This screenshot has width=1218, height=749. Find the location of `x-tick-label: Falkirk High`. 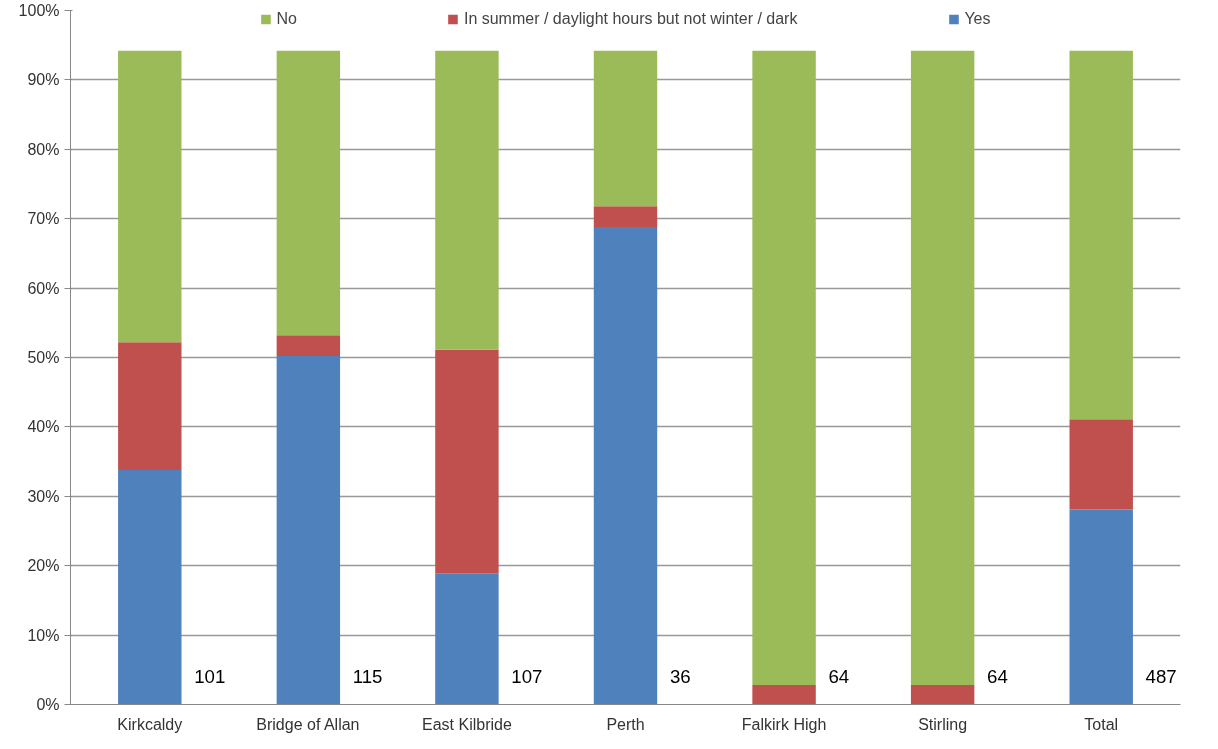

x-tick-label: Falkirk High is located at coordinates (784, 724).